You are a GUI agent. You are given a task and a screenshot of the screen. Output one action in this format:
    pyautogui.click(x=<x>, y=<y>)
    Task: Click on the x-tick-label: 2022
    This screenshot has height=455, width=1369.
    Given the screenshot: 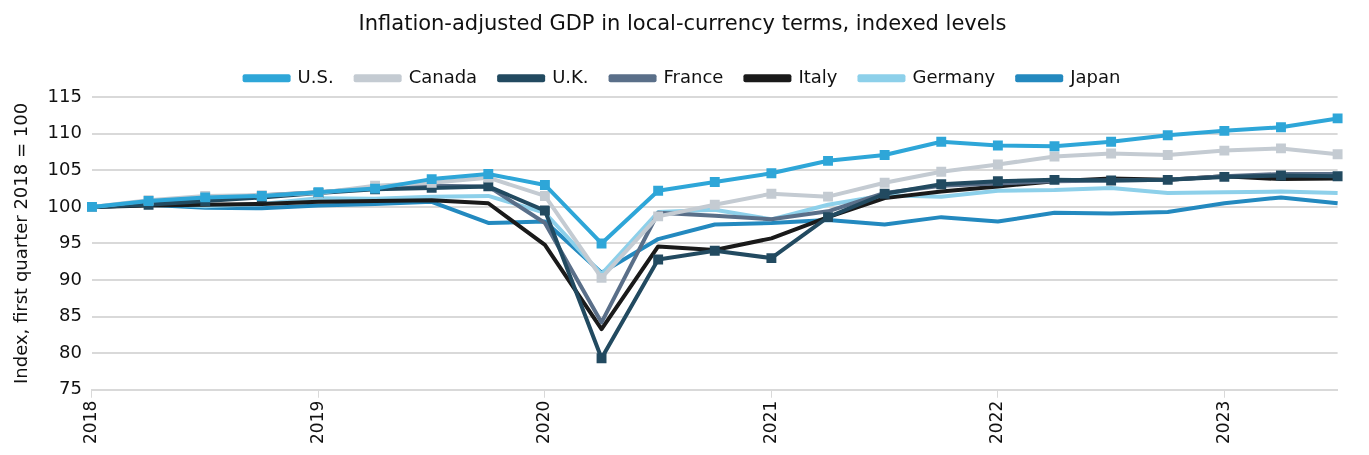 What is the action you would take?
    pyautogui.click(x=996, y=422)
    